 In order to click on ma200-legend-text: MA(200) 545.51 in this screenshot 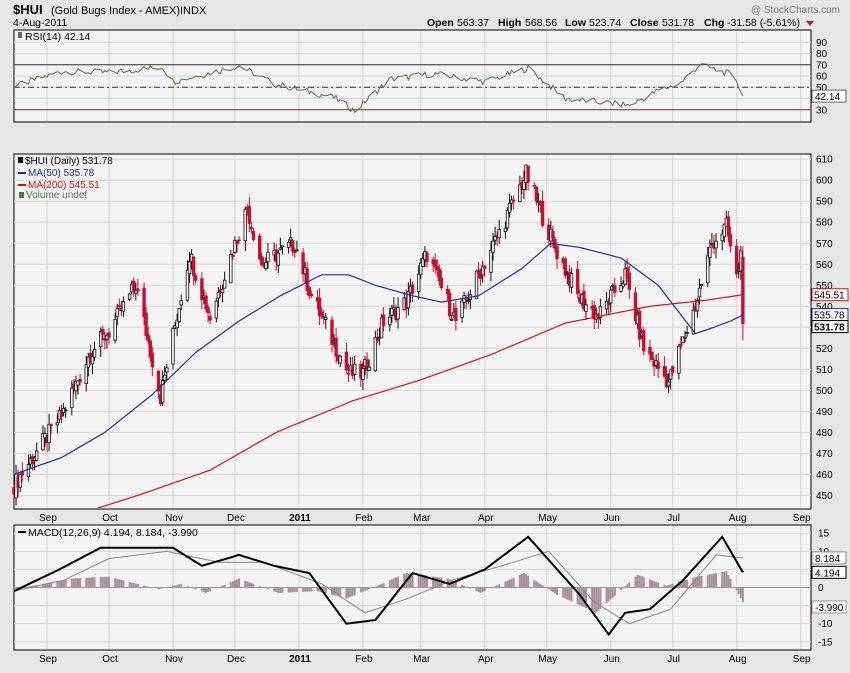, I will do `click(64, 185)`.